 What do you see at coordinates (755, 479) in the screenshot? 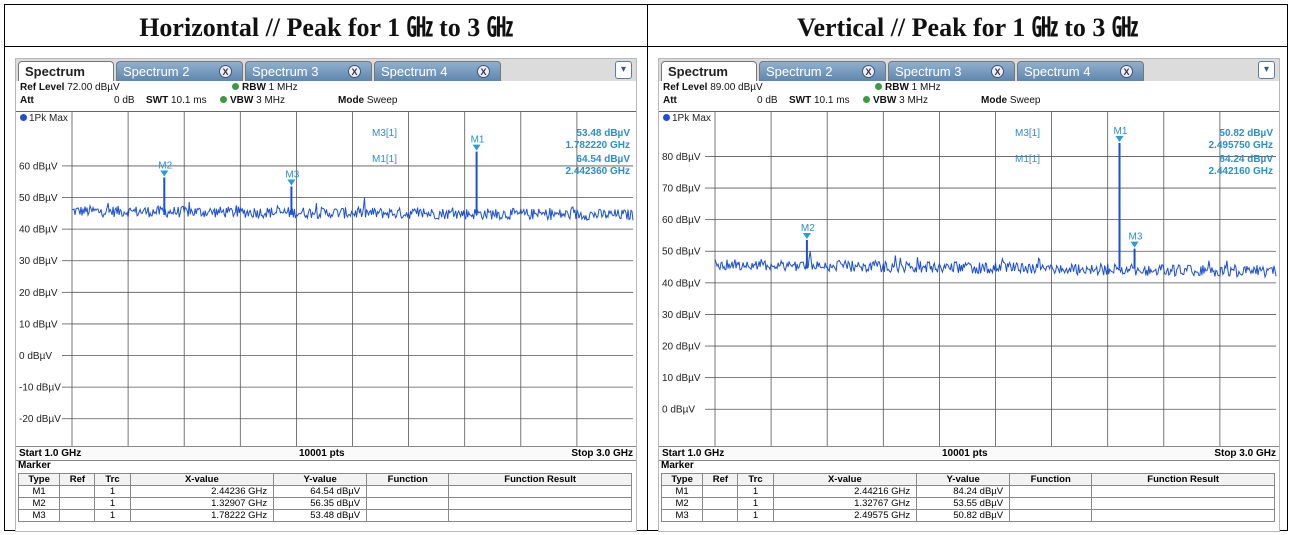
I see `column-header: Trc` at bounding box center [755, 479].